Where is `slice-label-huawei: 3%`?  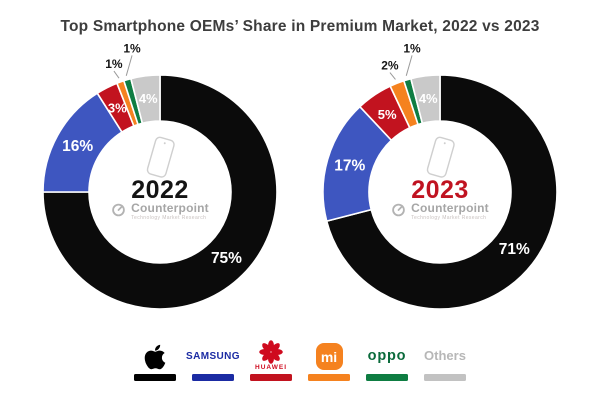 slice-label-huawei: 3% is located at coordinates (117, 108).